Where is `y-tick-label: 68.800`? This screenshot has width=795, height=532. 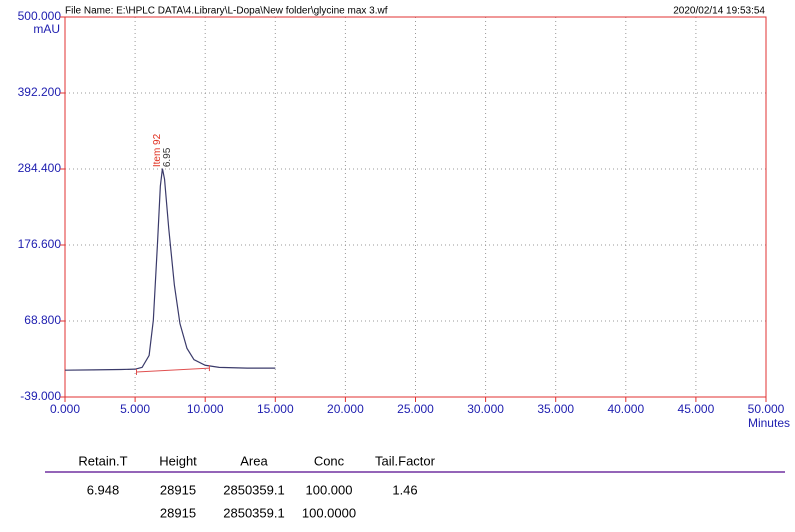 y-tick-label: 68.800 is located at coordinates (42, 320).